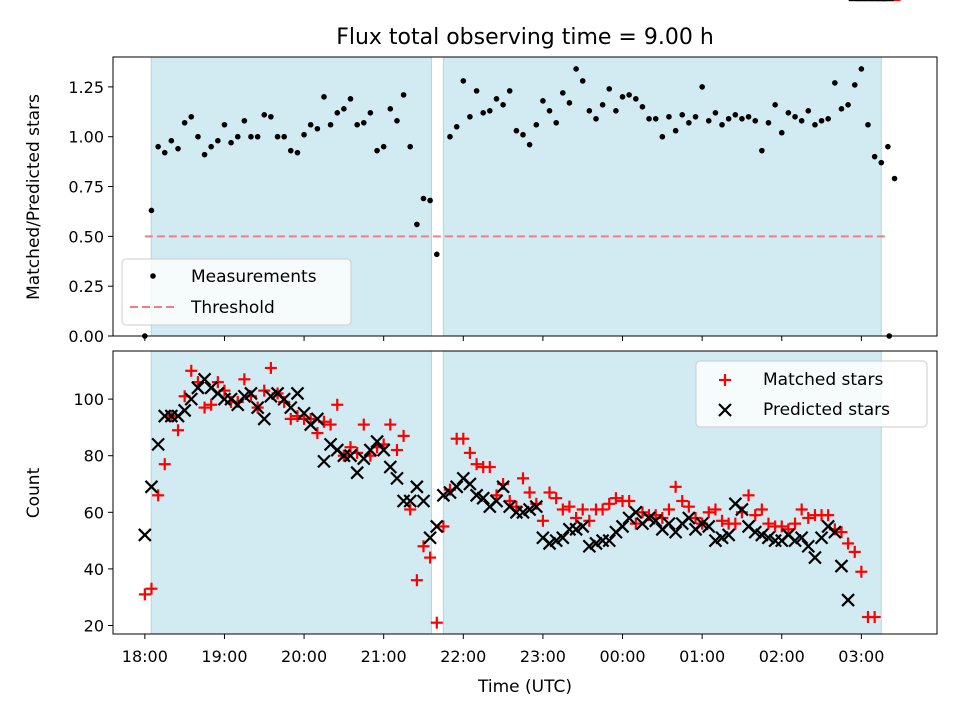 The height and width of the screenshot is (720, 960). What do you see at coordinates (94, 456) in the screenshot?
I see `y-tick-label: 80` at bounding box center [94, 456].